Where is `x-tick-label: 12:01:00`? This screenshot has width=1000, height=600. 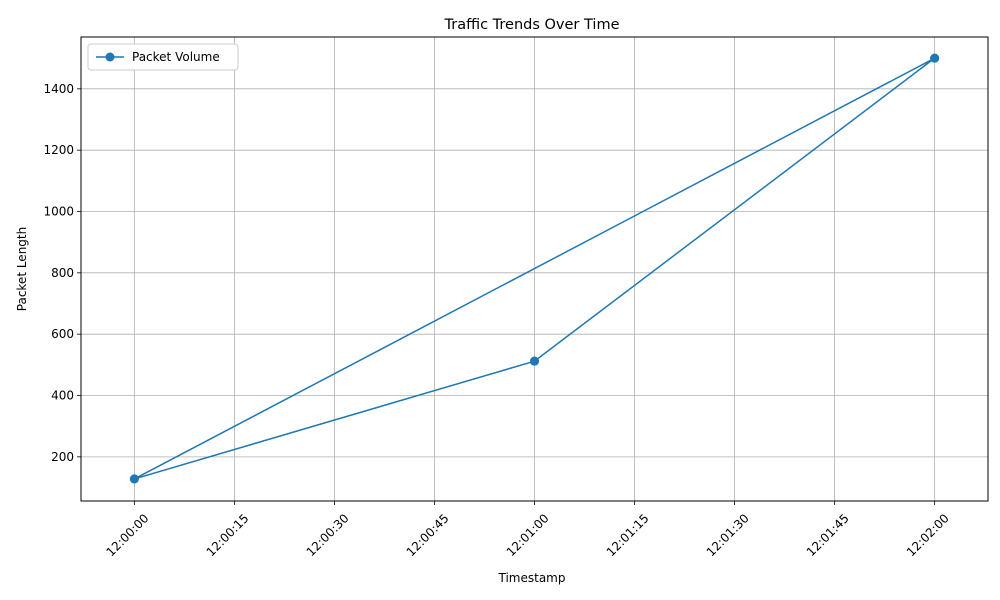 x-tick-label: 12:01:00 is located at coordinates (528, 535).